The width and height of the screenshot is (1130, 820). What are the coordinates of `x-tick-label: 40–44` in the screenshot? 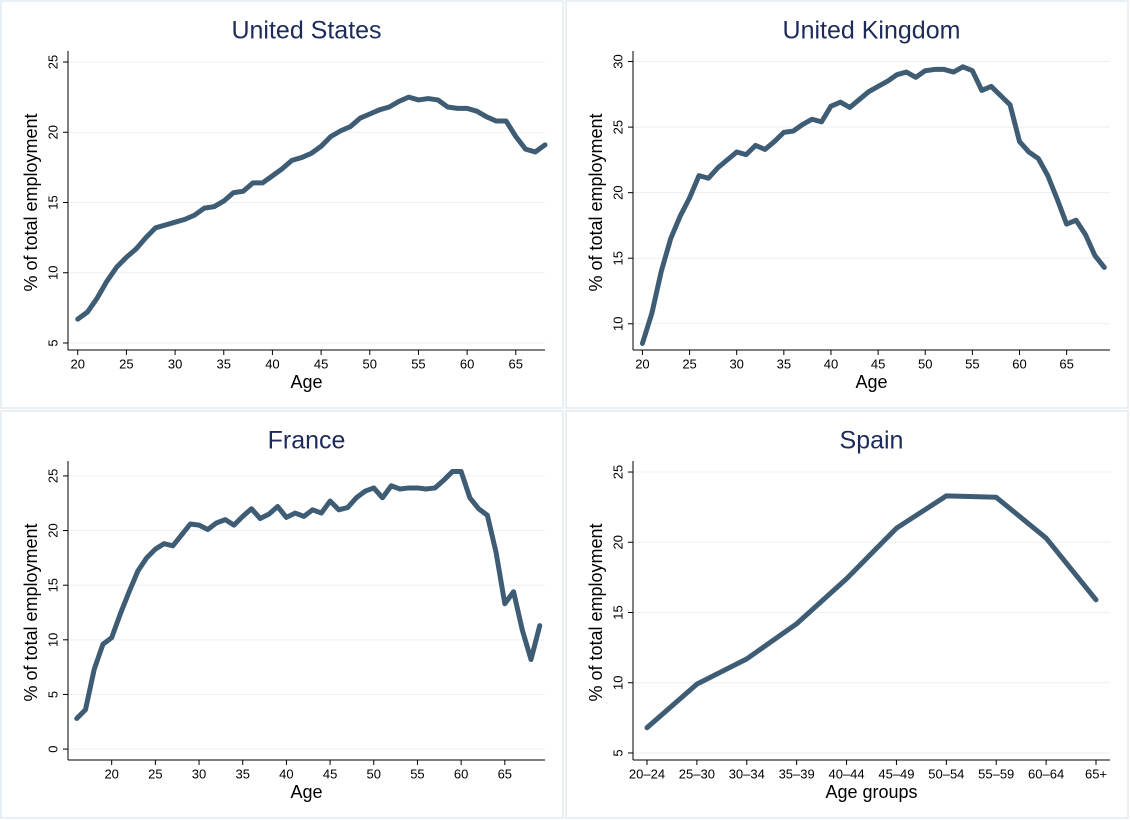 It's located at (846, 773).